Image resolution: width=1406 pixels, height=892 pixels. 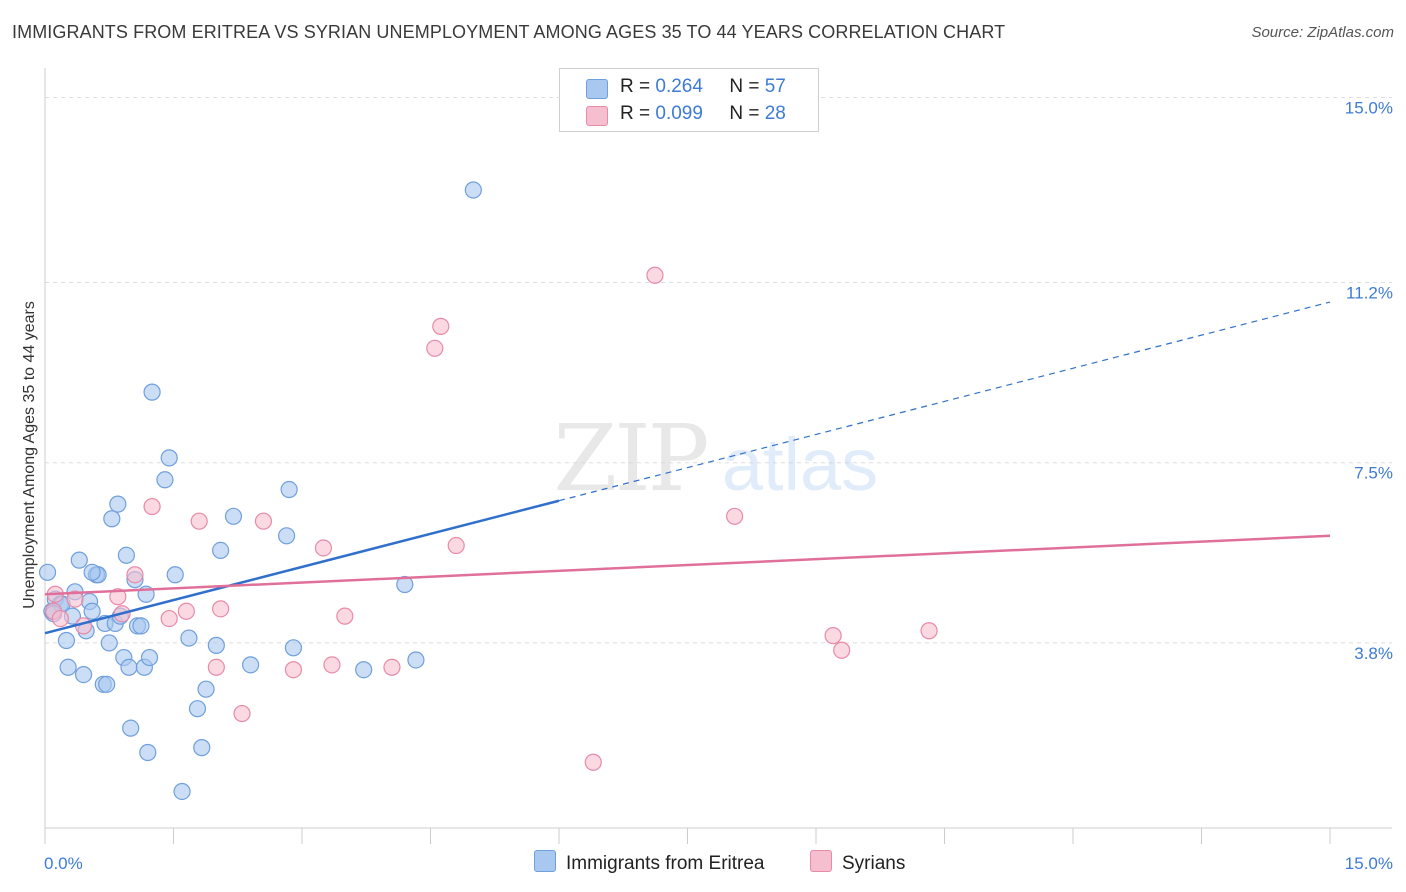 What do you see at coordinates (1369, 863) in the screenshot?
I see `x-tick-label-max: 15.0%` at bounding box center [1369, 863].